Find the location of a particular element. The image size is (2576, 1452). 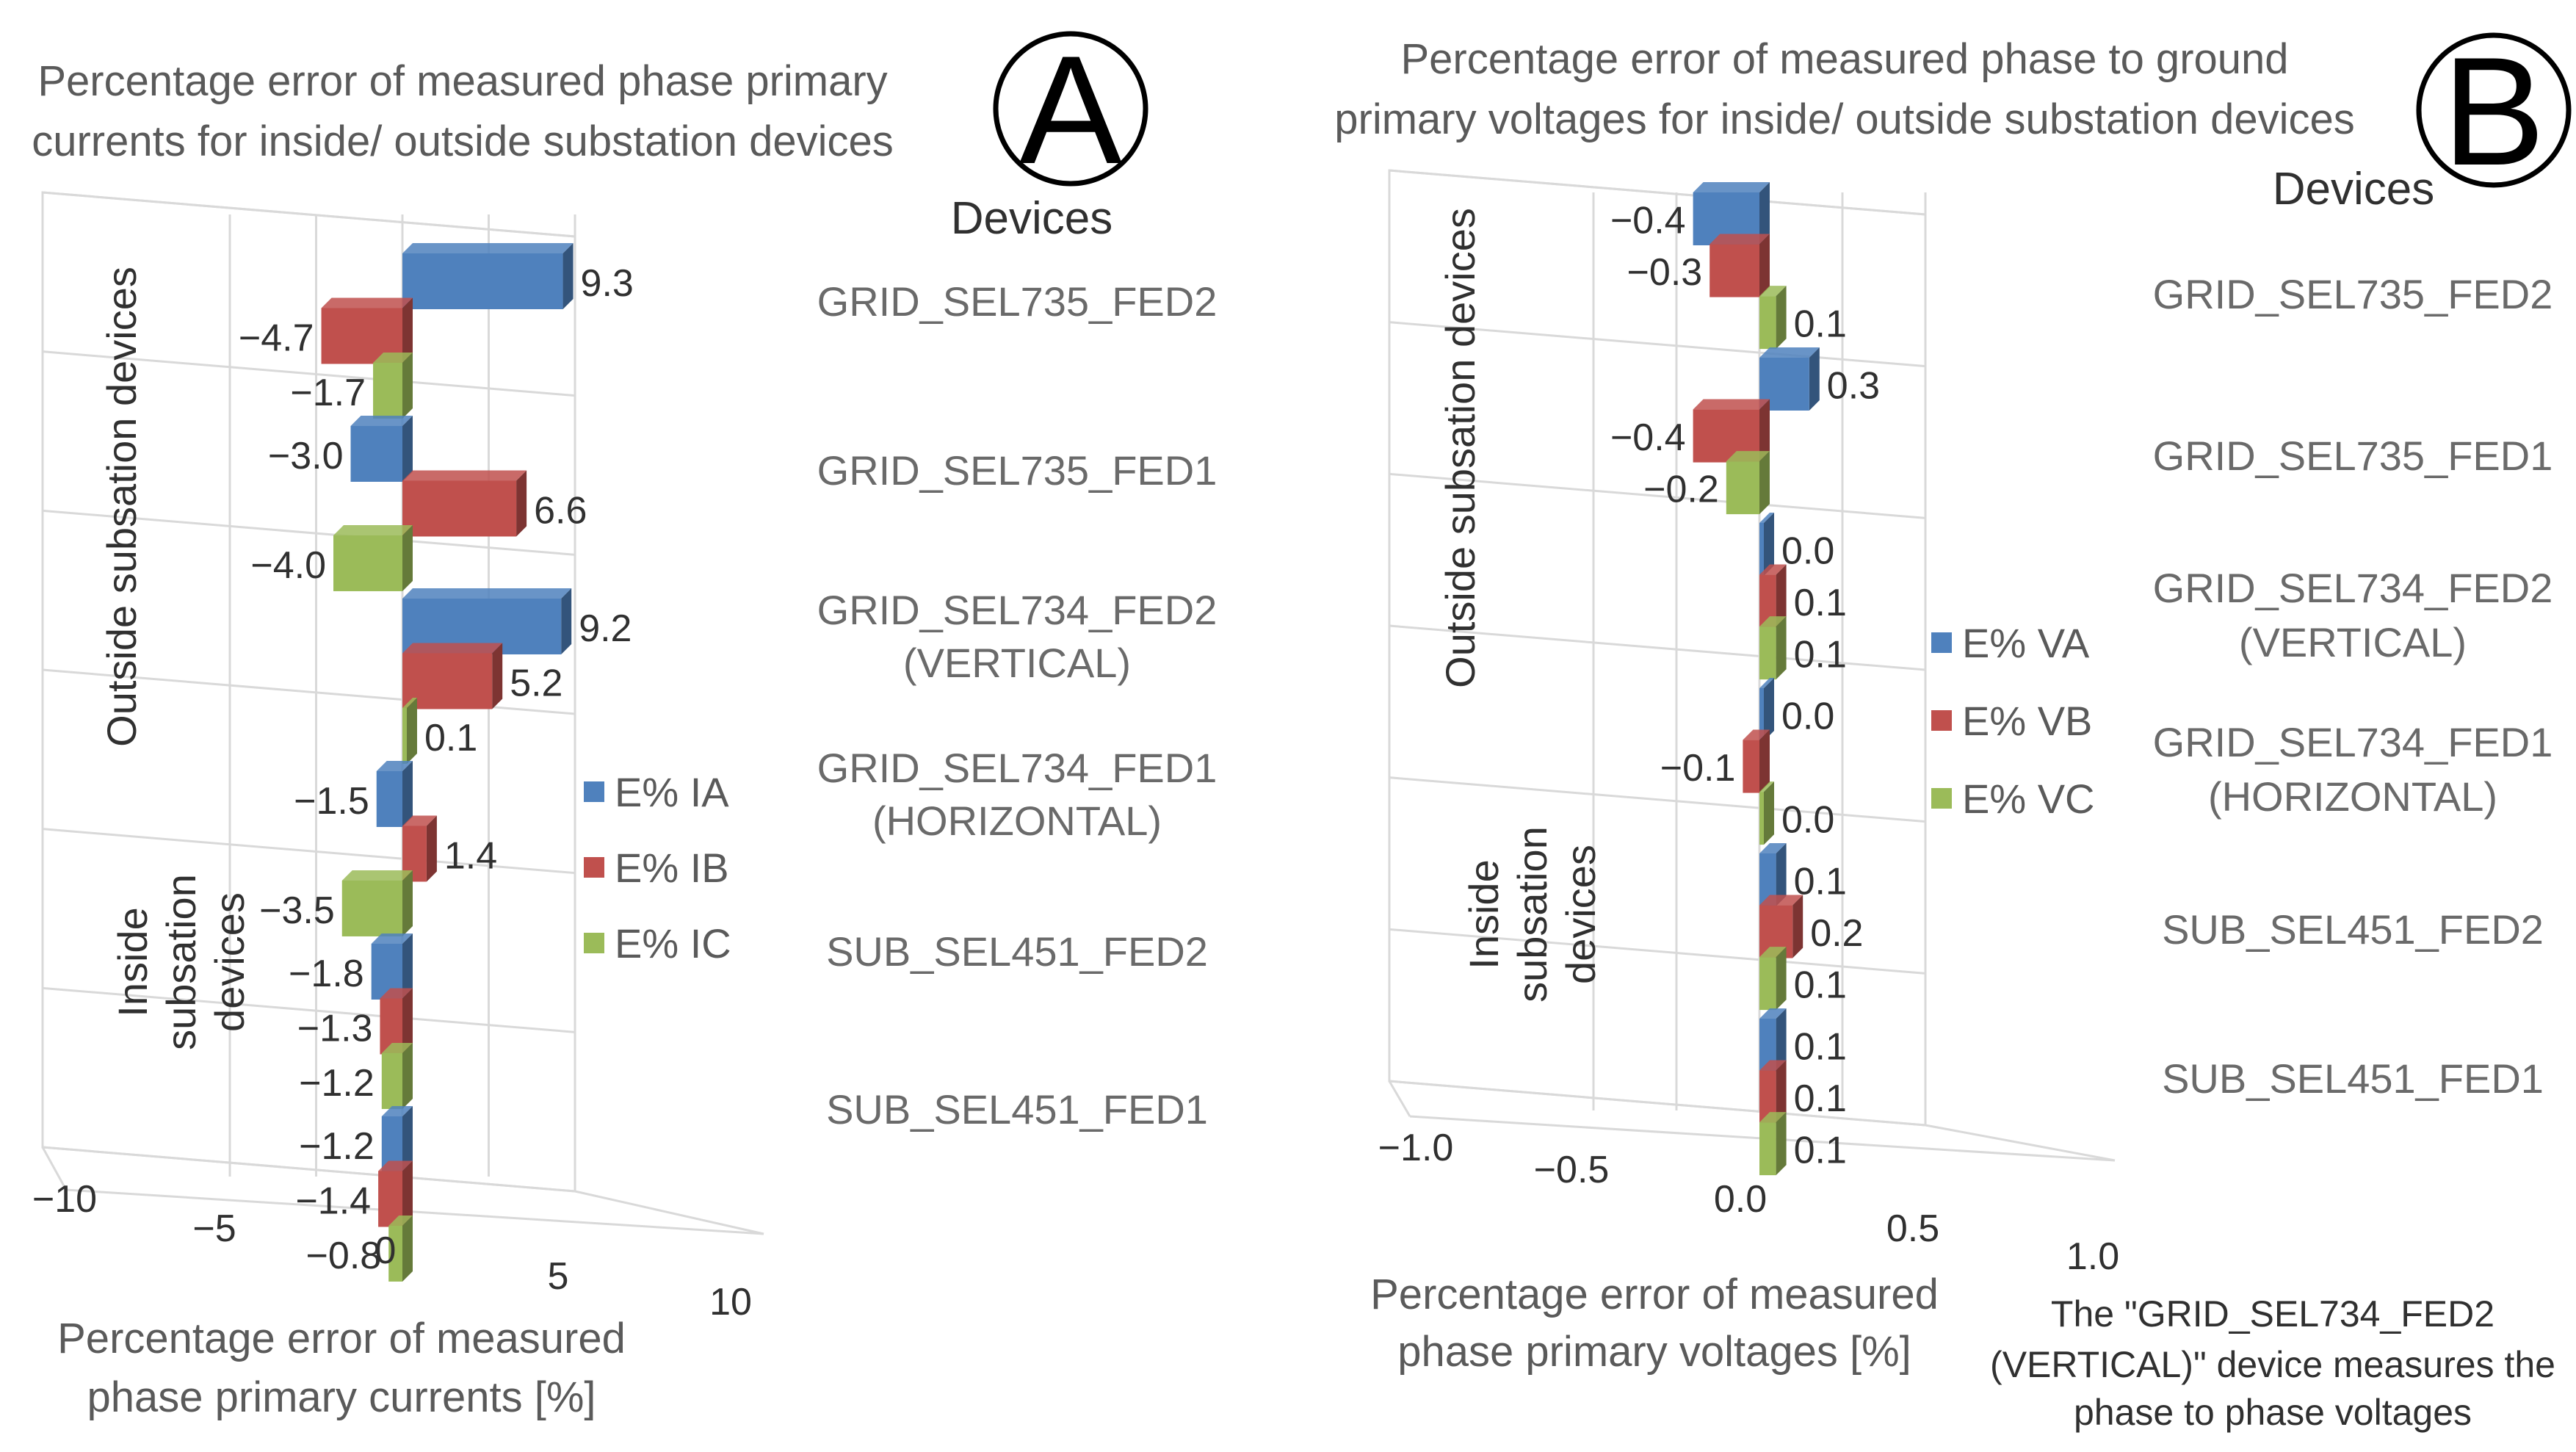

category-label: GRID_SEL735_FED1 is located at coordinates (1017, 470).